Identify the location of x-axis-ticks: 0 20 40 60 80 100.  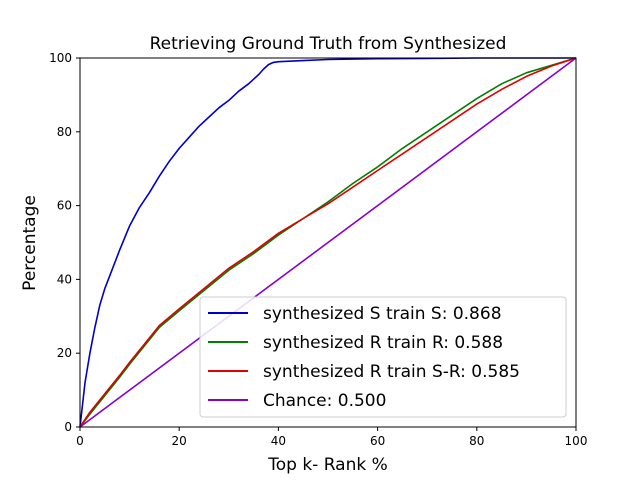
(331, 437).